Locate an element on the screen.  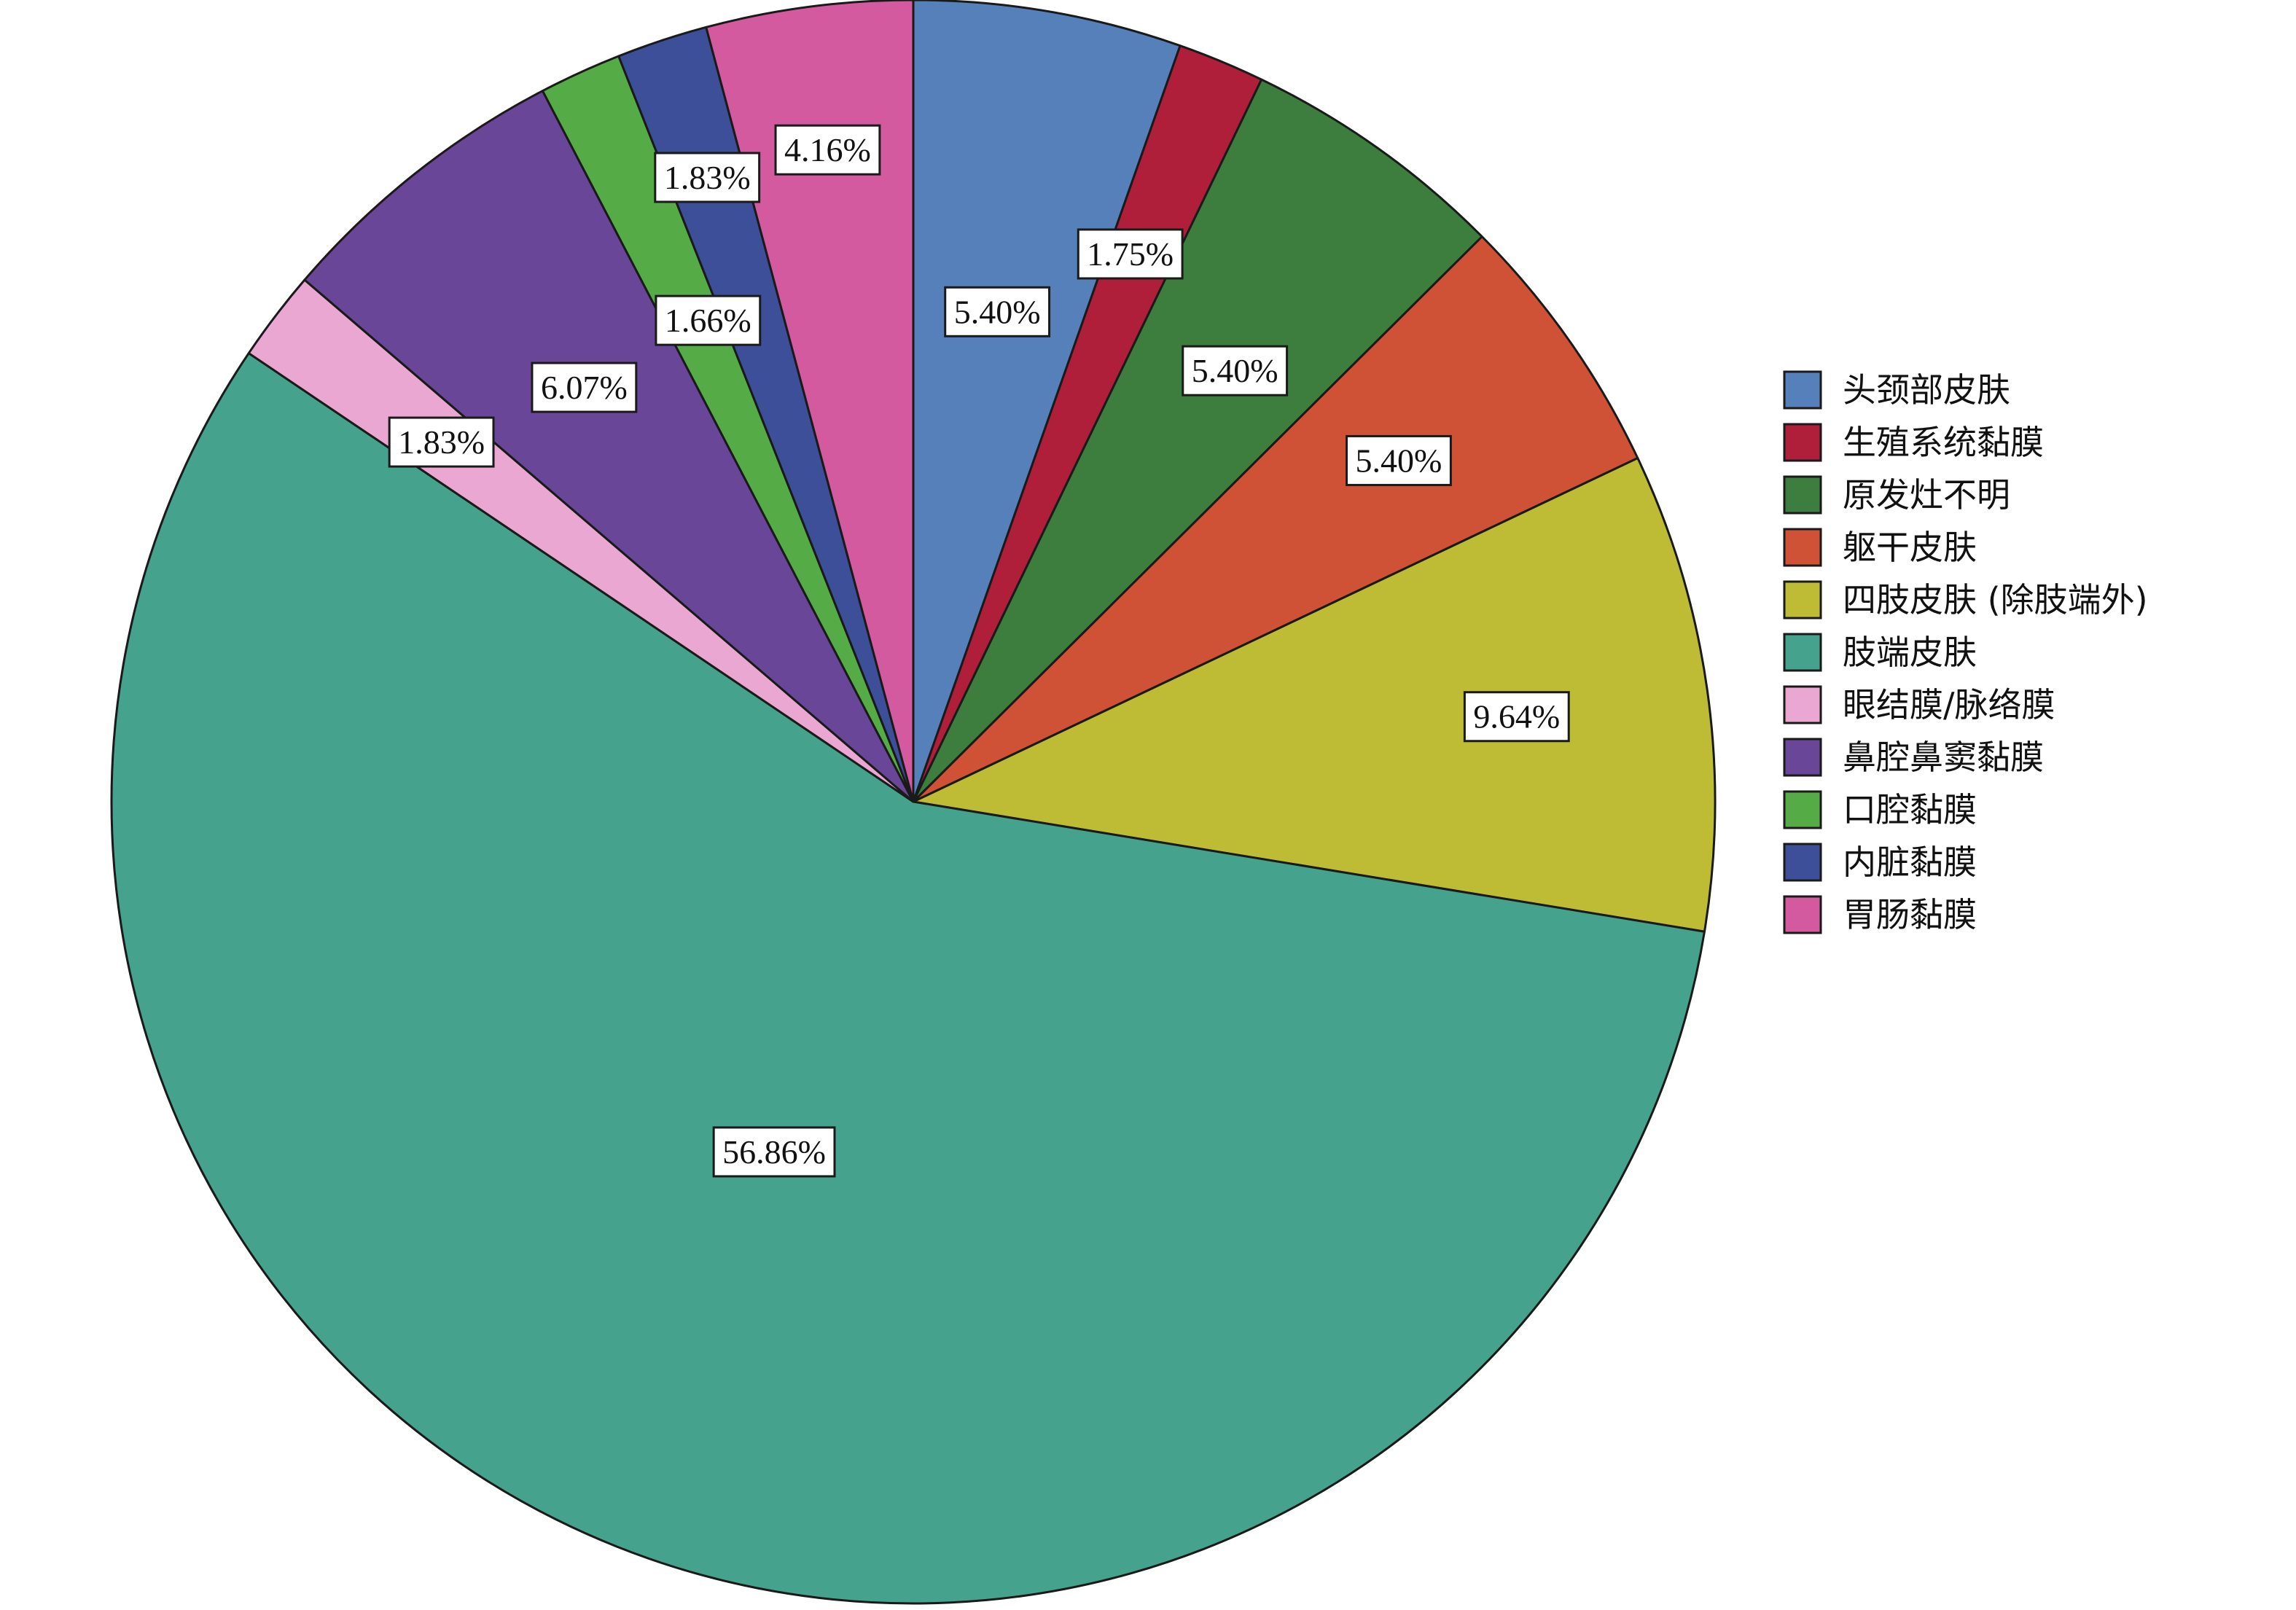
legend-item: 原发灶不明 is located at coordinates (1897, 495).